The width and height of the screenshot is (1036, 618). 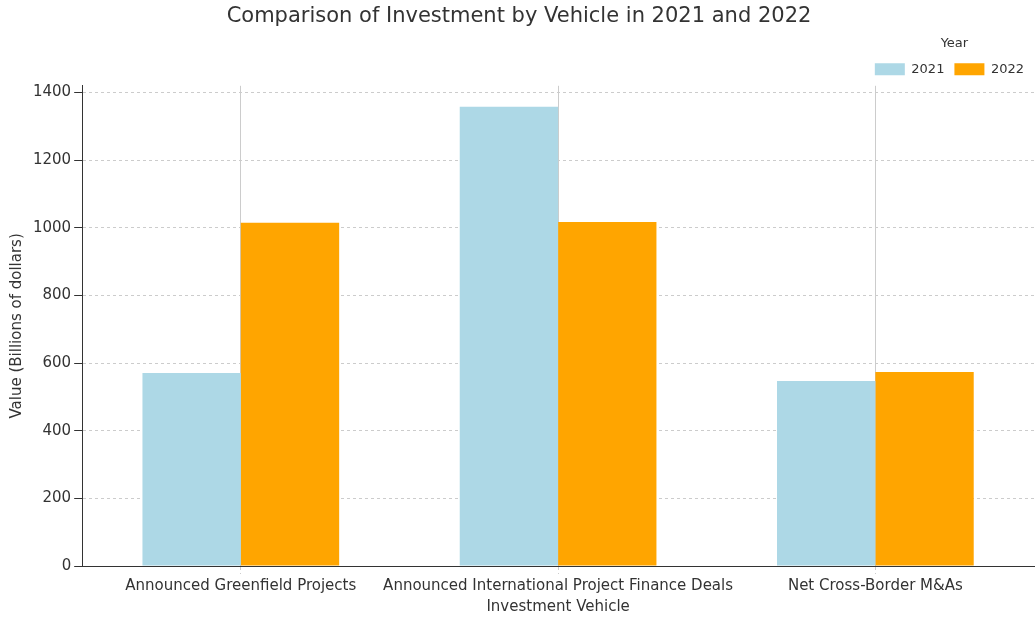 What do you see at coordinates (928, 68) in the screenshot?
I see `legend-label: 2021` at bounding box center [928, 68].